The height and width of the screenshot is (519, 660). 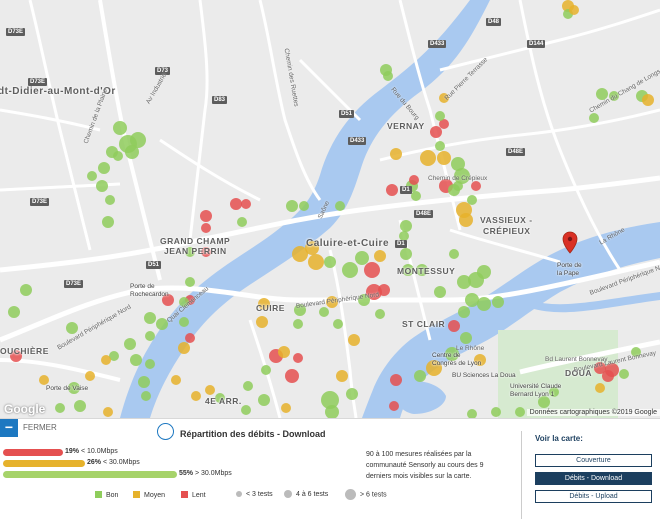 What do you see at coordinates (593, 460) in the screenshot?
I see `view-button-0: Couverture` at bounding box center [593, 460].